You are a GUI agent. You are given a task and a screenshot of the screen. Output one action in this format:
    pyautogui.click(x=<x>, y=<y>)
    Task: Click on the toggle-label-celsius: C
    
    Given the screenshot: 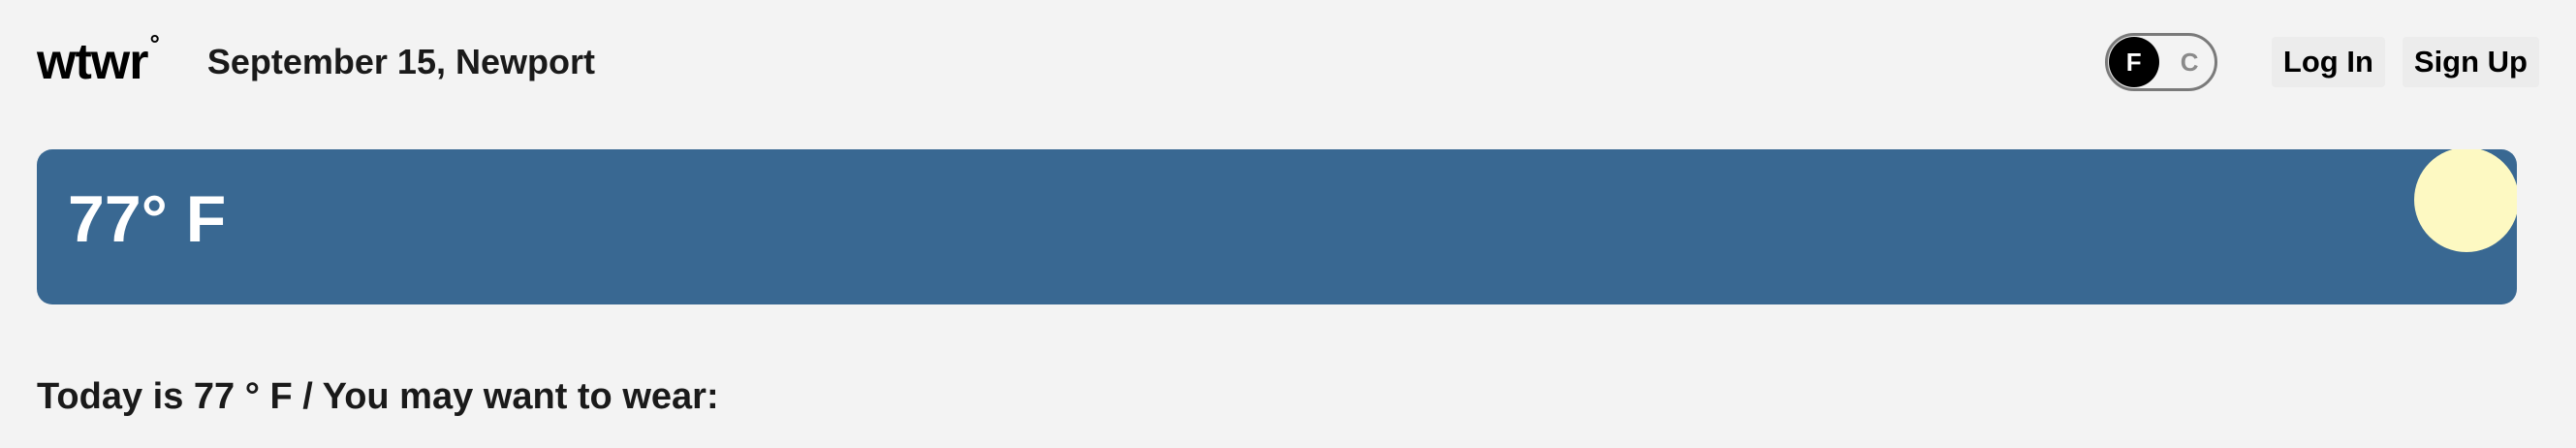 What is the action you would take?
    pyautogui.click(x=2189, y=62)
    